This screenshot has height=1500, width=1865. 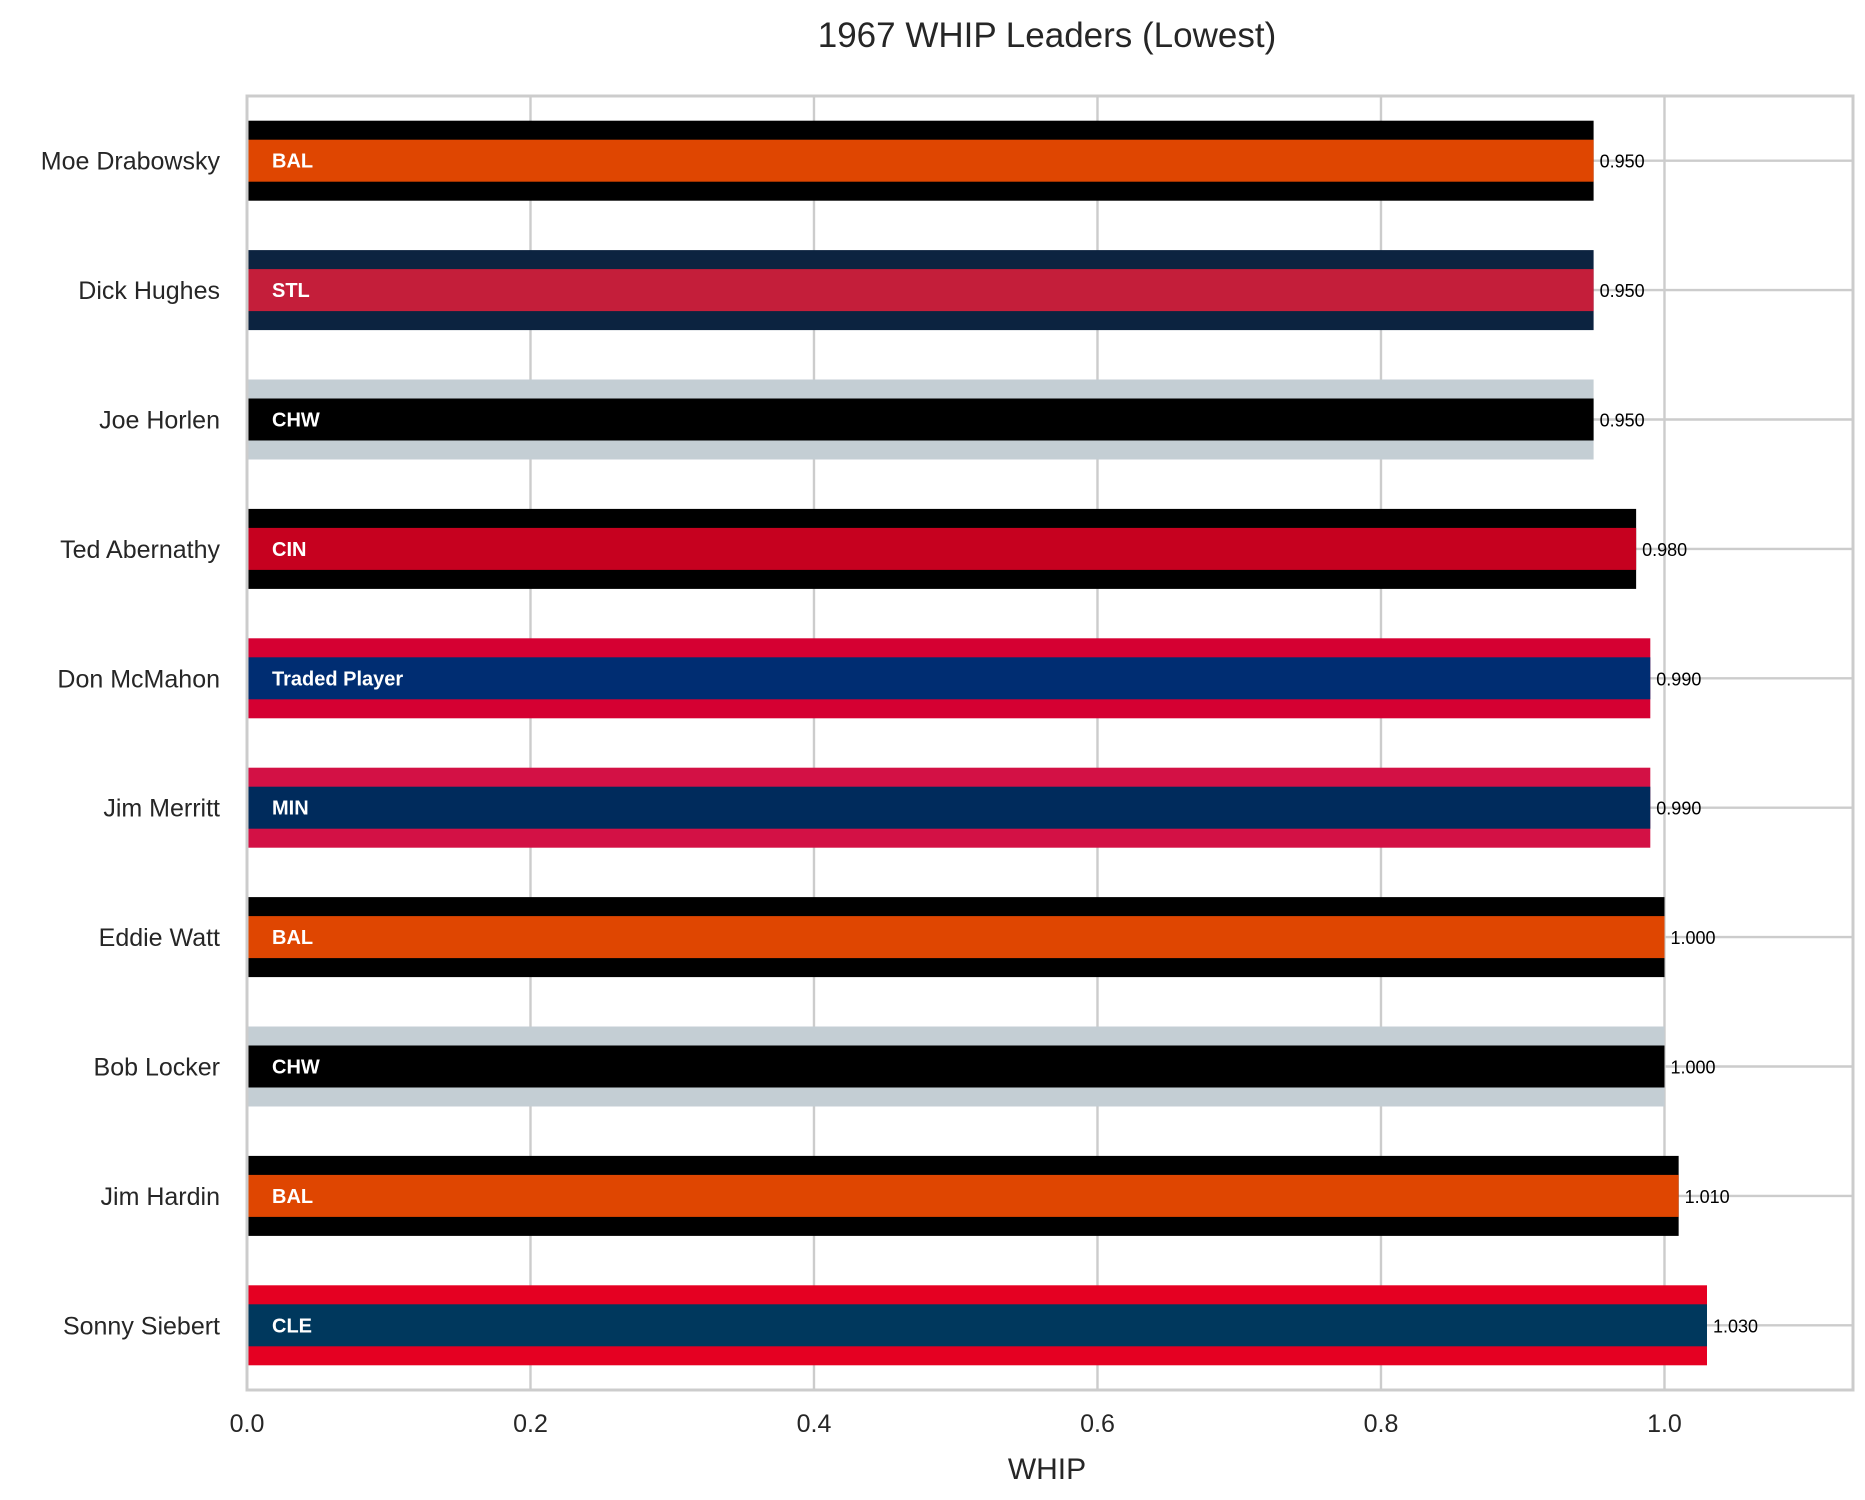 What do you see at coordinates (159, 938) in the screenshot?
I see `y-tick-label: Eddie Watt` at bounding box center [159, 938].